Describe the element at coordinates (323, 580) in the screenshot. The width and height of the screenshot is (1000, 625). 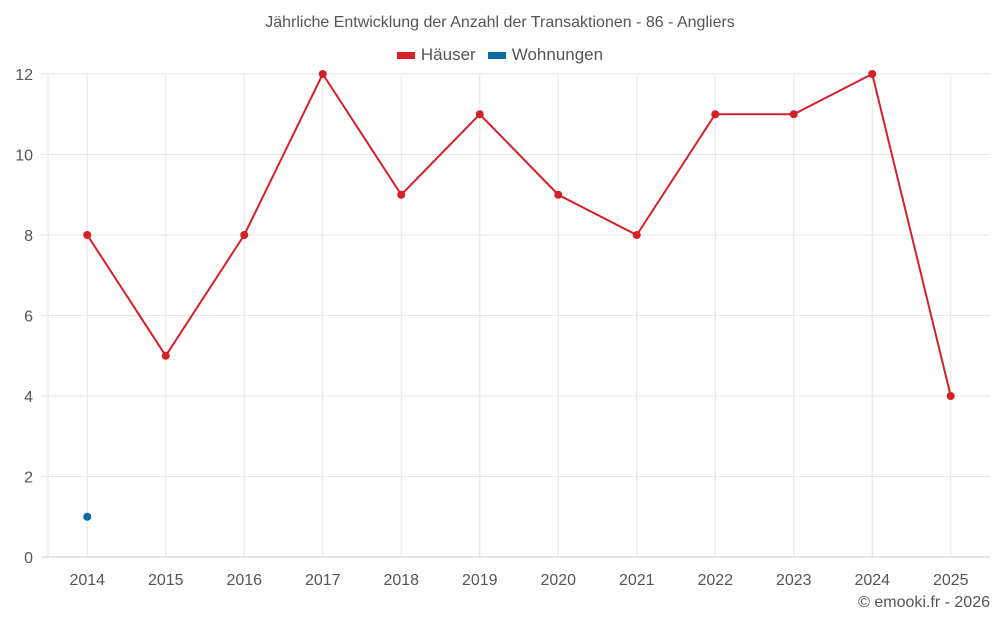
I see `x-tick-label: 2017` at that location.